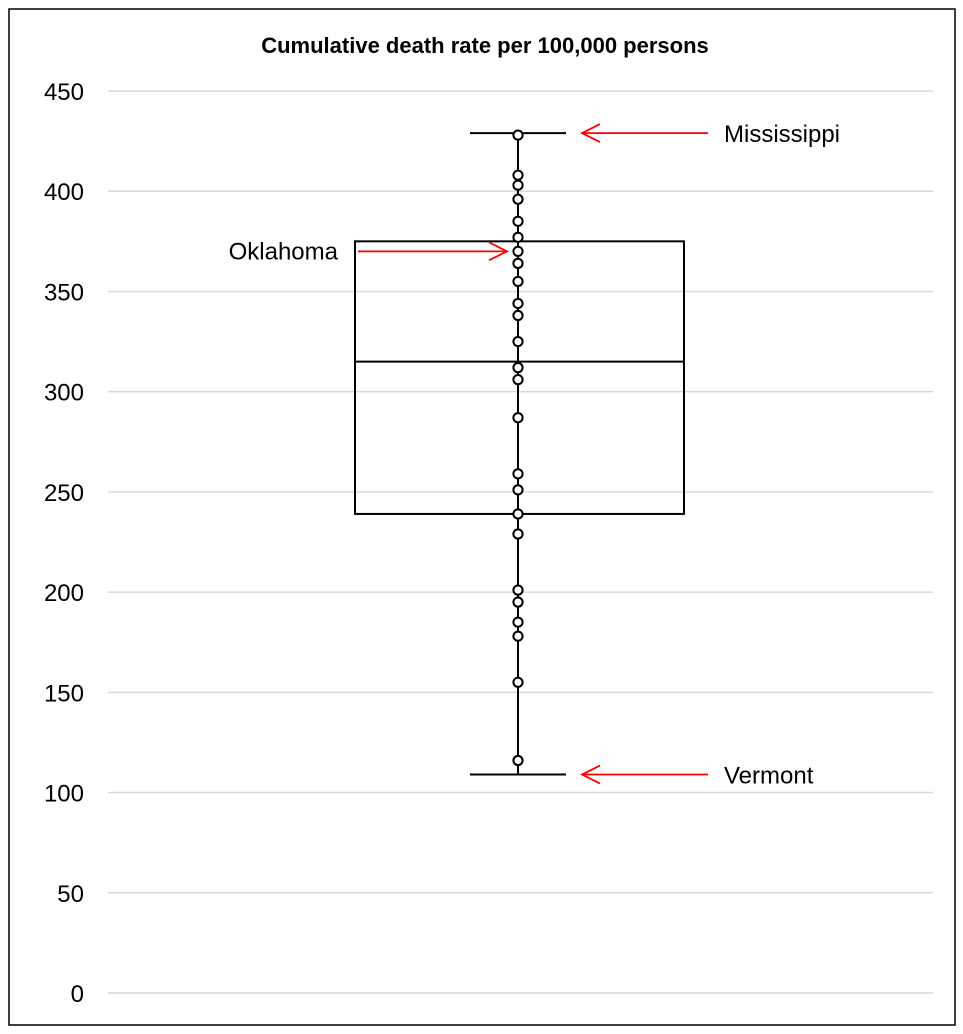 Image resolution: width=963 pixels, height=1034 pixels. Describe the element at coordinates (64, 92) in the screenshot. I see `y-tick-label: 450` at that location.